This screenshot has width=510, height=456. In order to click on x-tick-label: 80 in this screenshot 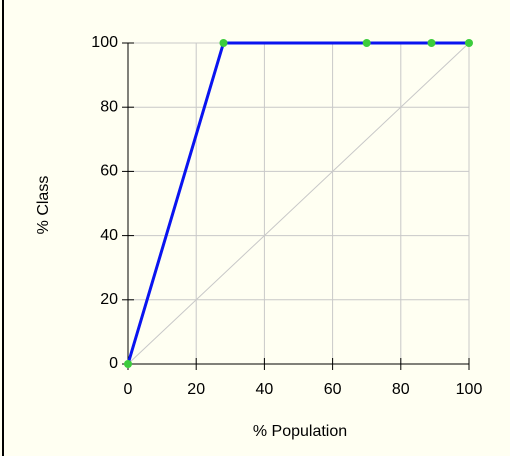, I will do `click(401, 389)`.